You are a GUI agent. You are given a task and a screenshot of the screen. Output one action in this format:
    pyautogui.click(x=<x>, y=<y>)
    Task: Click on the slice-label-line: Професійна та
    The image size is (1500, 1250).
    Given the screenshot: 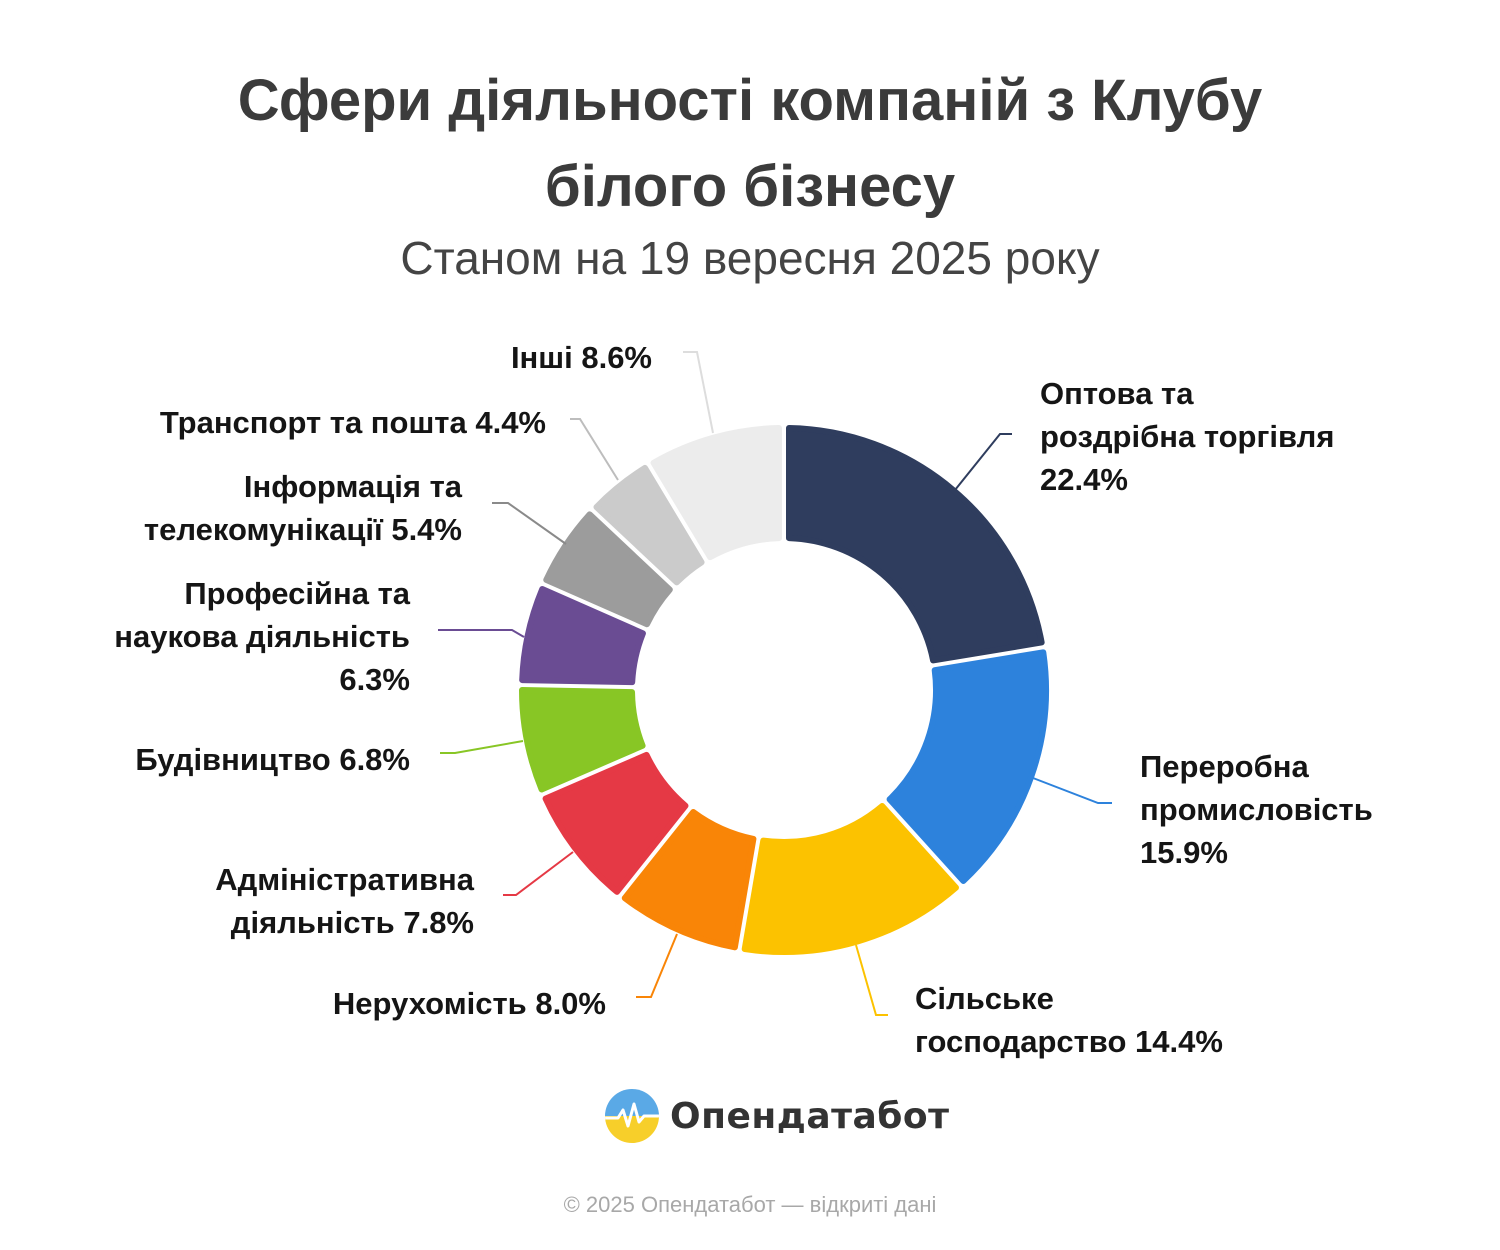 What is the action you would take?
    pyautogui.click(x=297, y=593)
    